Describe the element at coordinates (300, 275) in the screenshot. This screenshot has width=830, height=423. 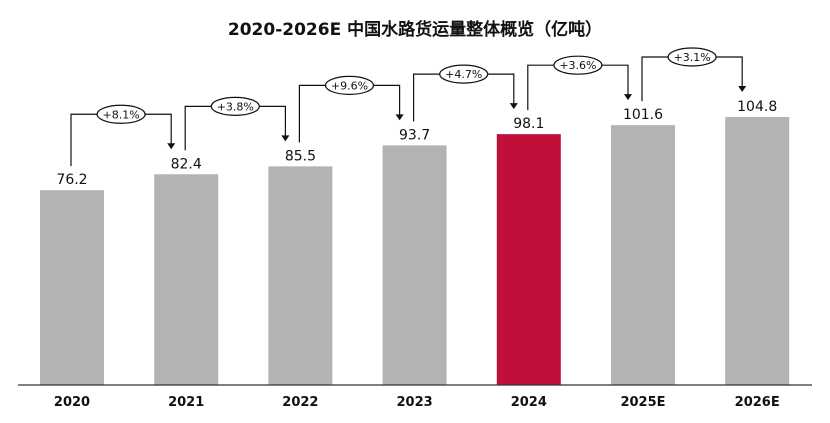
I see `bar-2022` at that location.